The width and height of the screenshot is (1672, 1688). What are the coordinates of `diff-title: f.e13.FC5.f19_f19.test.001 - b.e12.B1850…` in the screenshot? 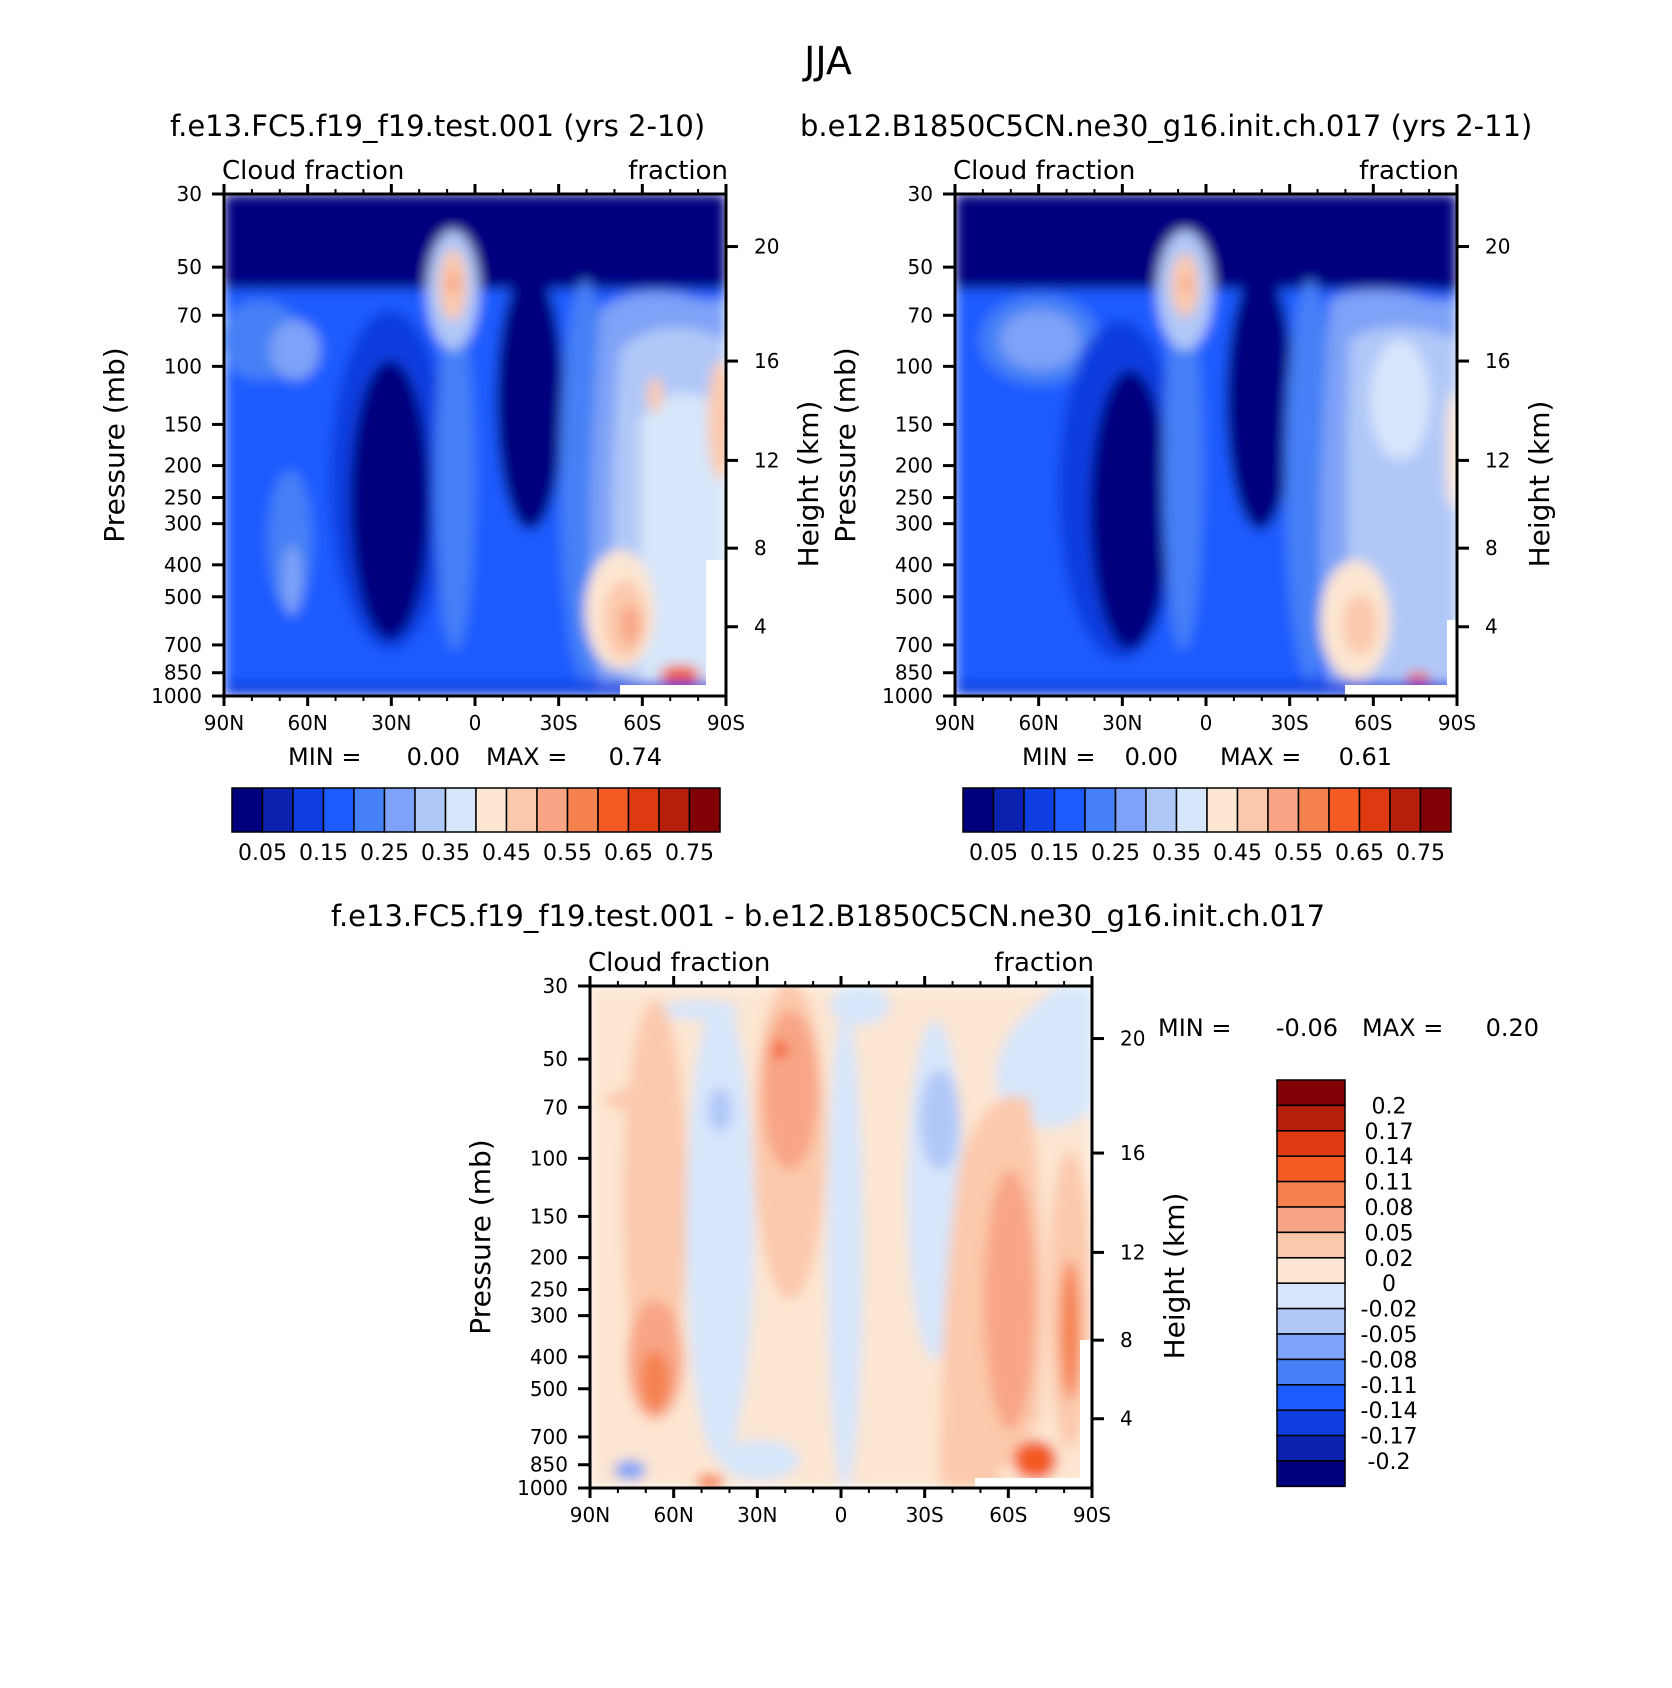 It's located at (828, 916).